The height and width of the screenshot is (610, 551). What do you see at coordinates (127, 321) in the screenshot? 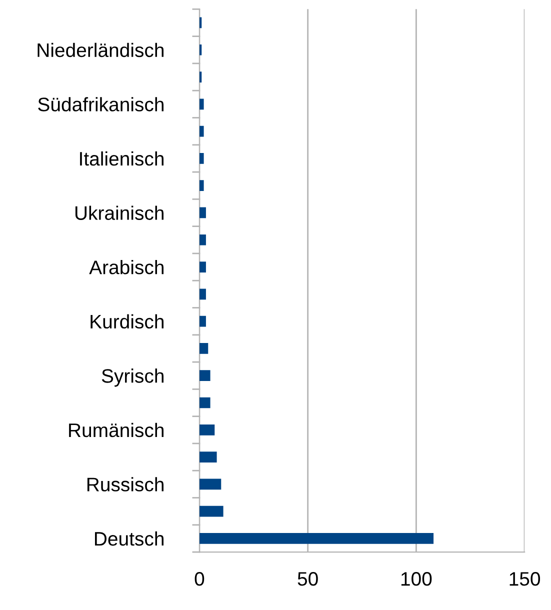
I see `y-tick-label: Kurdisch` at bounding box center [127, 321].